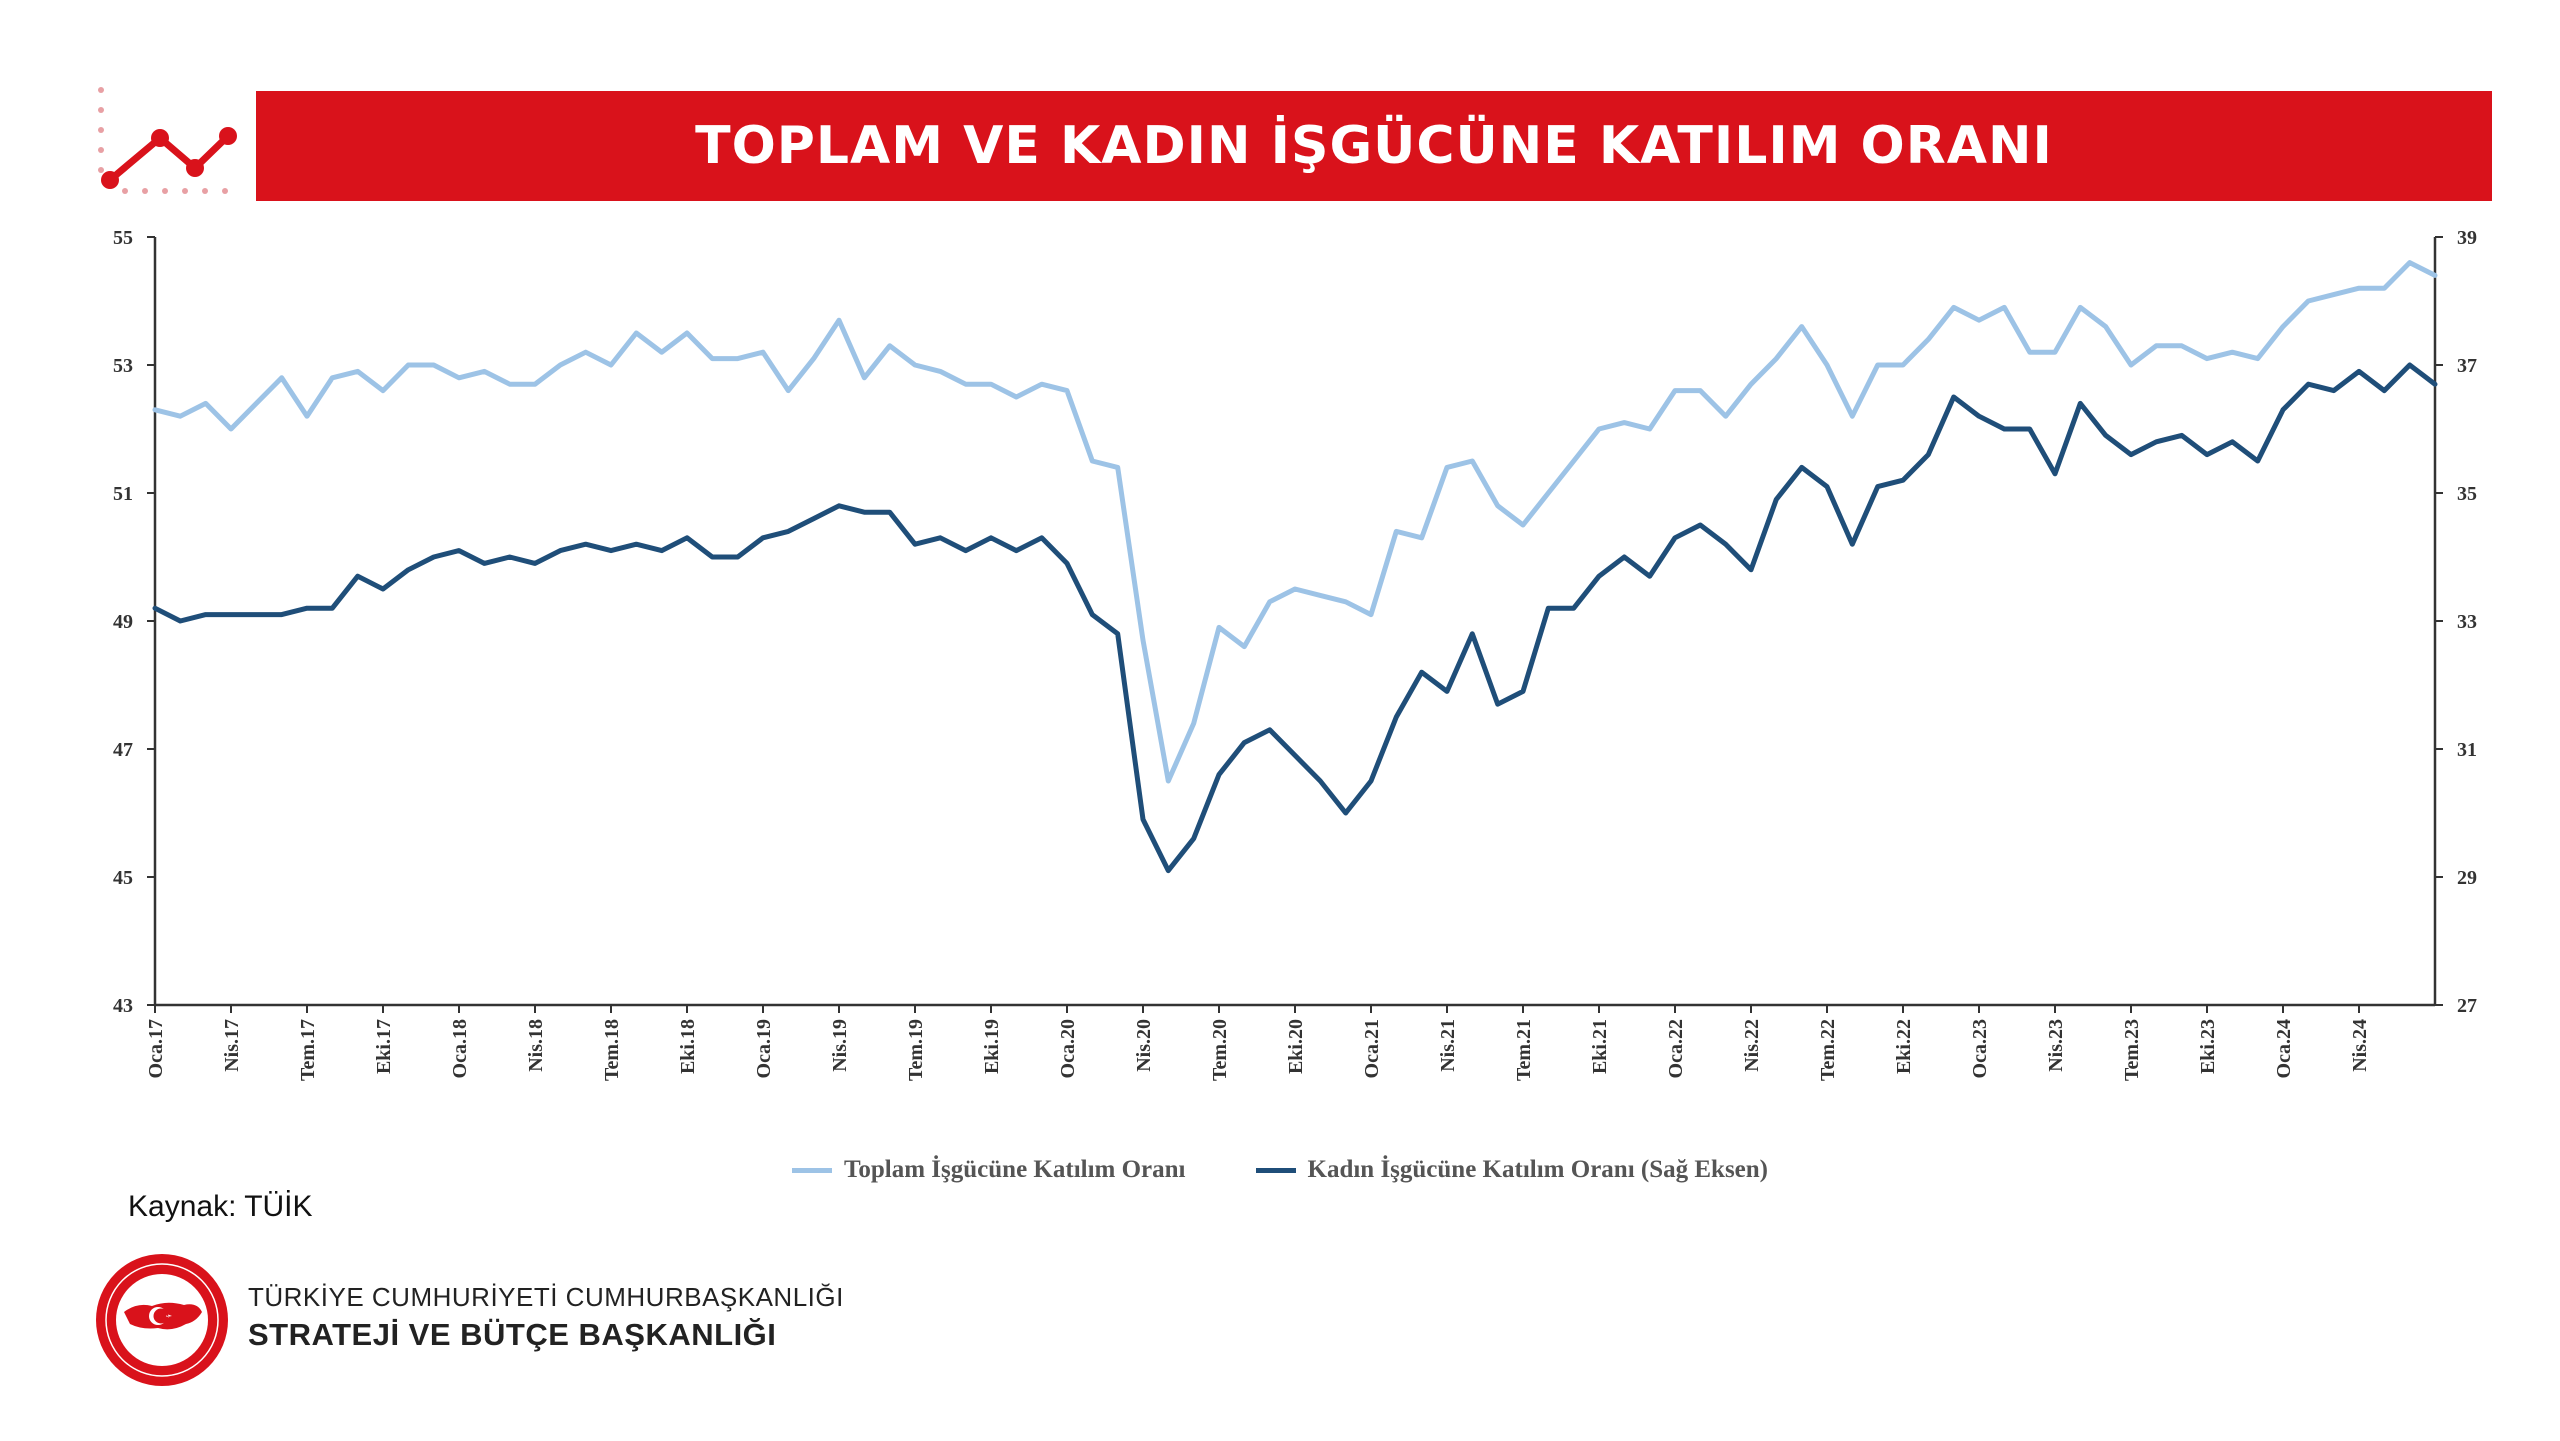 The height and width of the screenshot is (1441, 2560). Describe the element at coordinates (1015, 1169) in the screenshot. I see `legend-label-total: Toplam İşgücüne Katılım Oranı` at that location.